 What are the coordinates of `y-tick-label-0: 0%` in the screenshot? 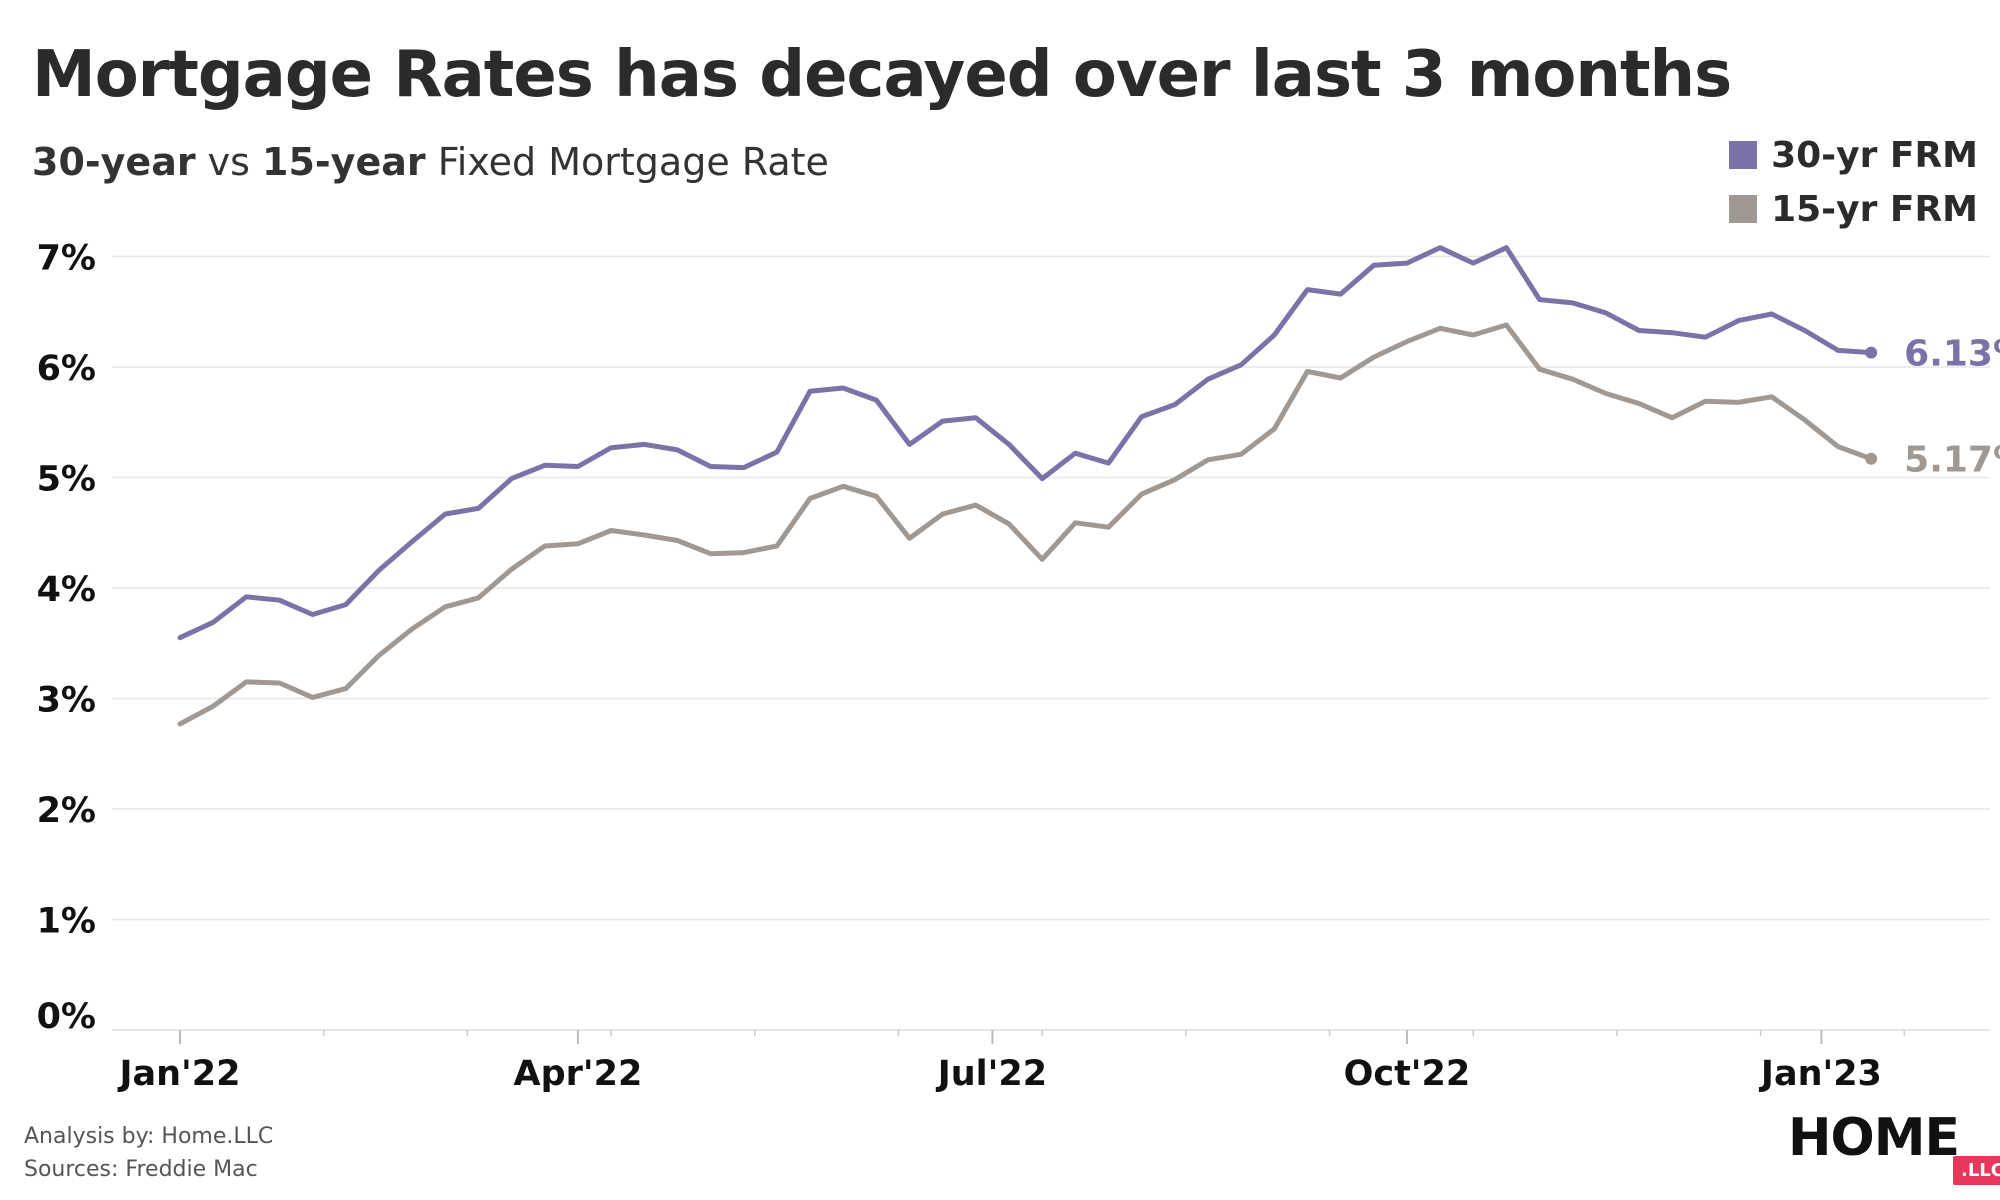 It's located at (66, 1017).